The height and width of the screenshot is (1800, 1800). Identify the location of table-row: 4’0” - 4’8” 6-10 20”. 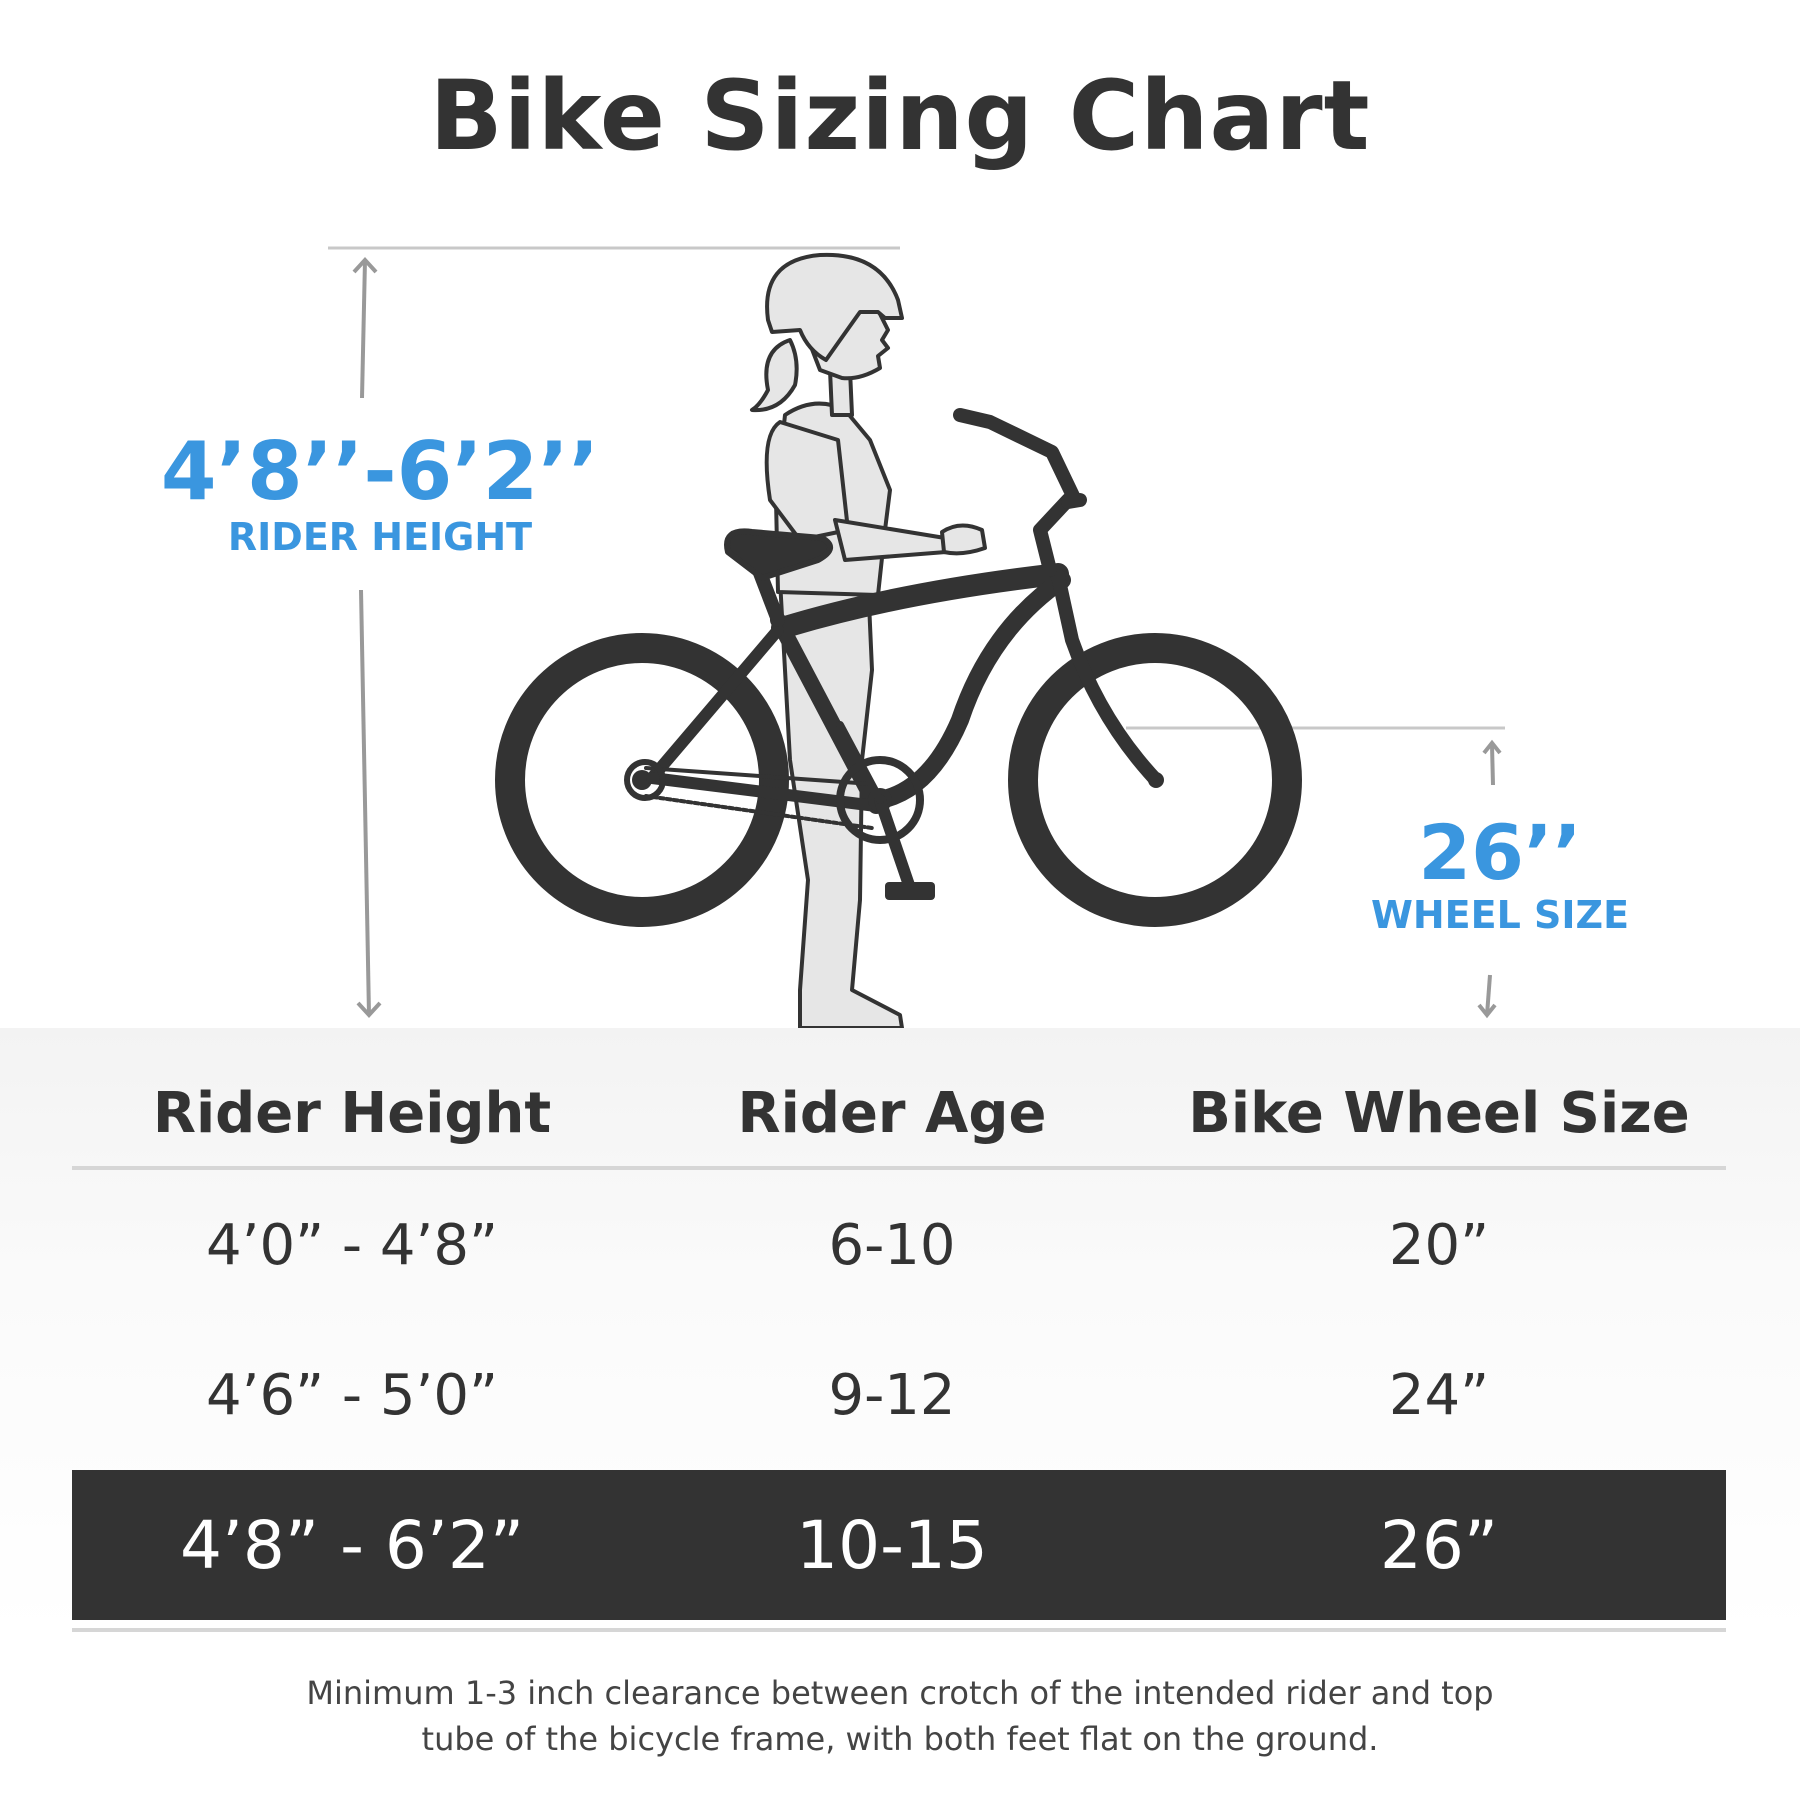
(899, 1245).